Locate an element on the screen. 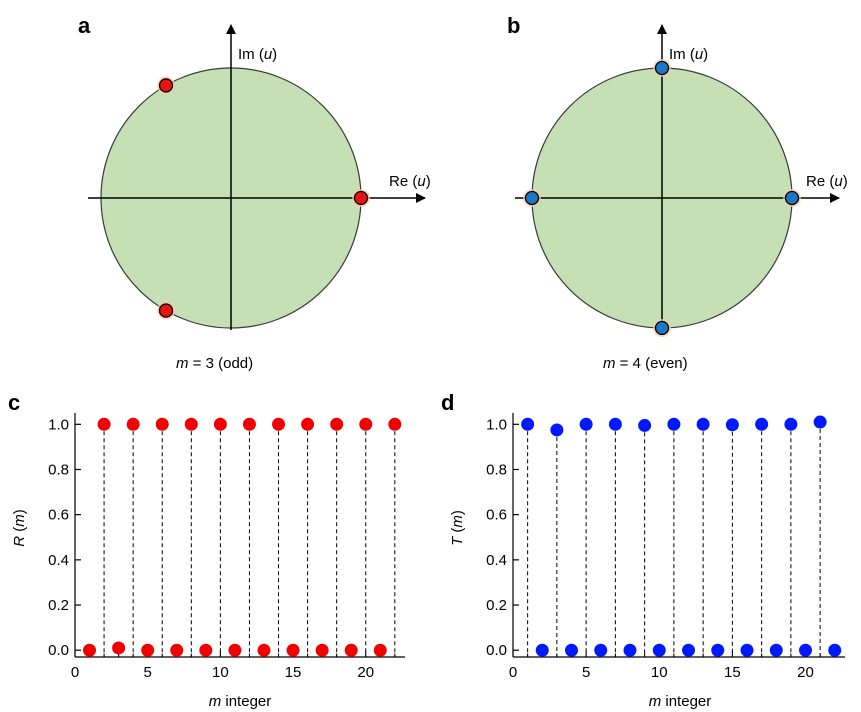 The height and width of the screenshot is (712, 861). x-tick-label-c-0: 0 is located at coordinates (75, 672).